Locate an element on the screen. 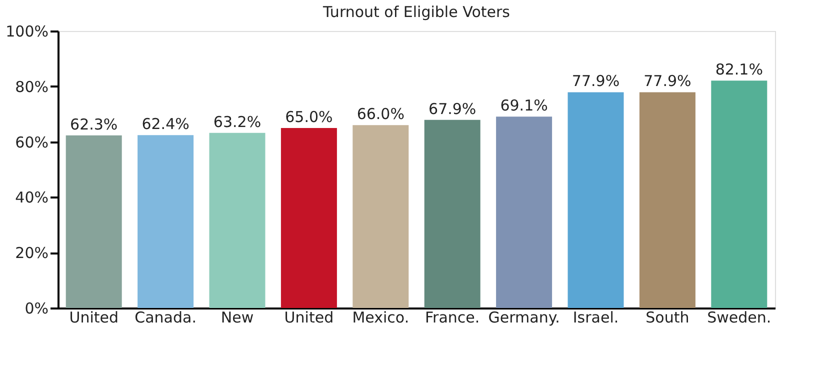  y-tick-label: 20% is located at coordinates (31, 253).